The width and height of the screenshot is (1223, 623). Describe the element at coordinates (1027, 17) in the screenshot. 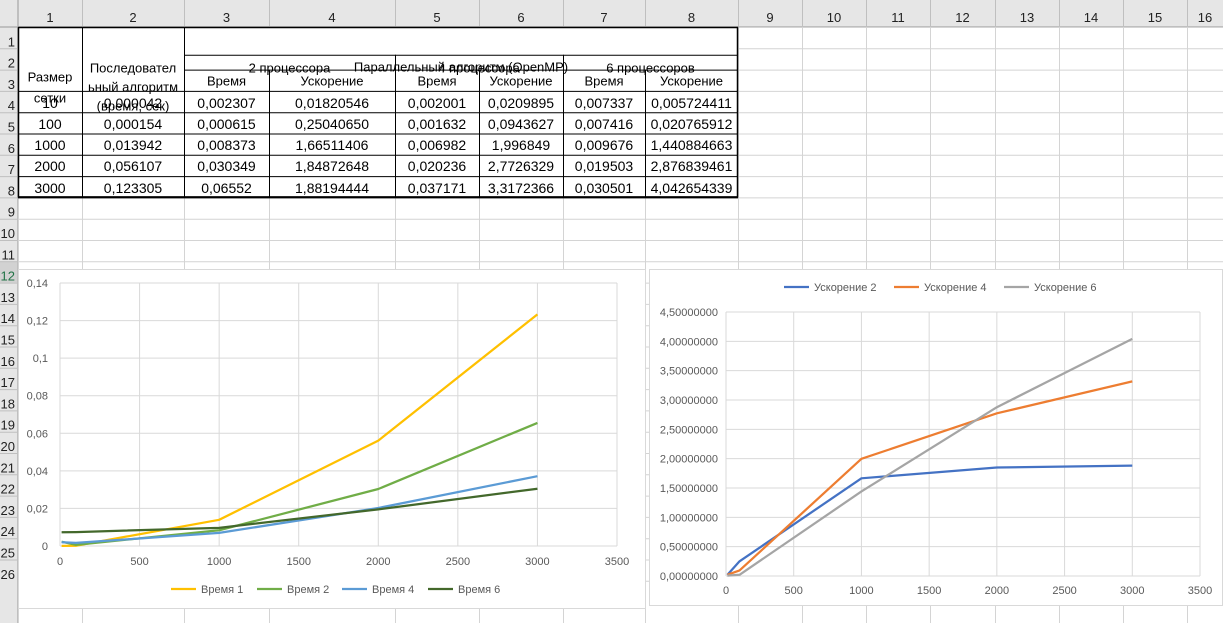

I see `column-header: 13` at that location.